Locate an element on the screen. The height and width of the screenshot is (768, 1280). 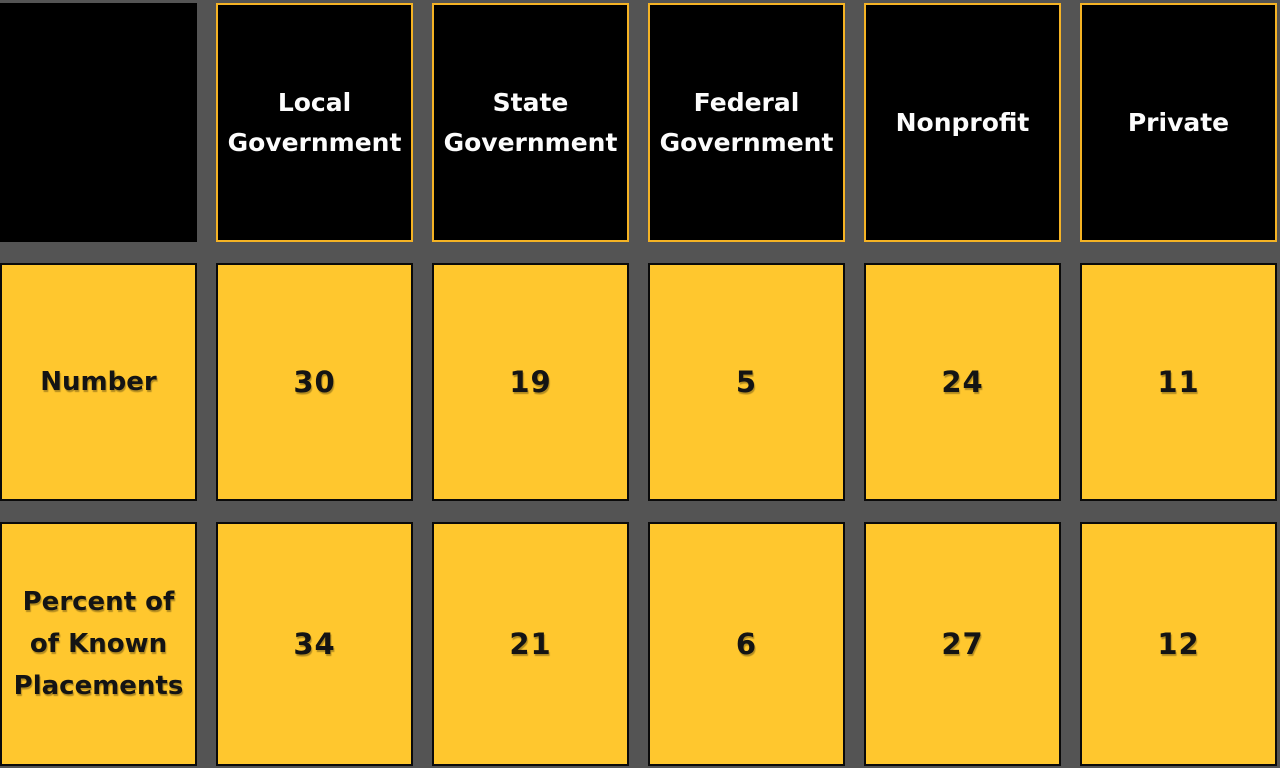
table-cell-percent-state-government: 21 is located at coordinates (530, 644).